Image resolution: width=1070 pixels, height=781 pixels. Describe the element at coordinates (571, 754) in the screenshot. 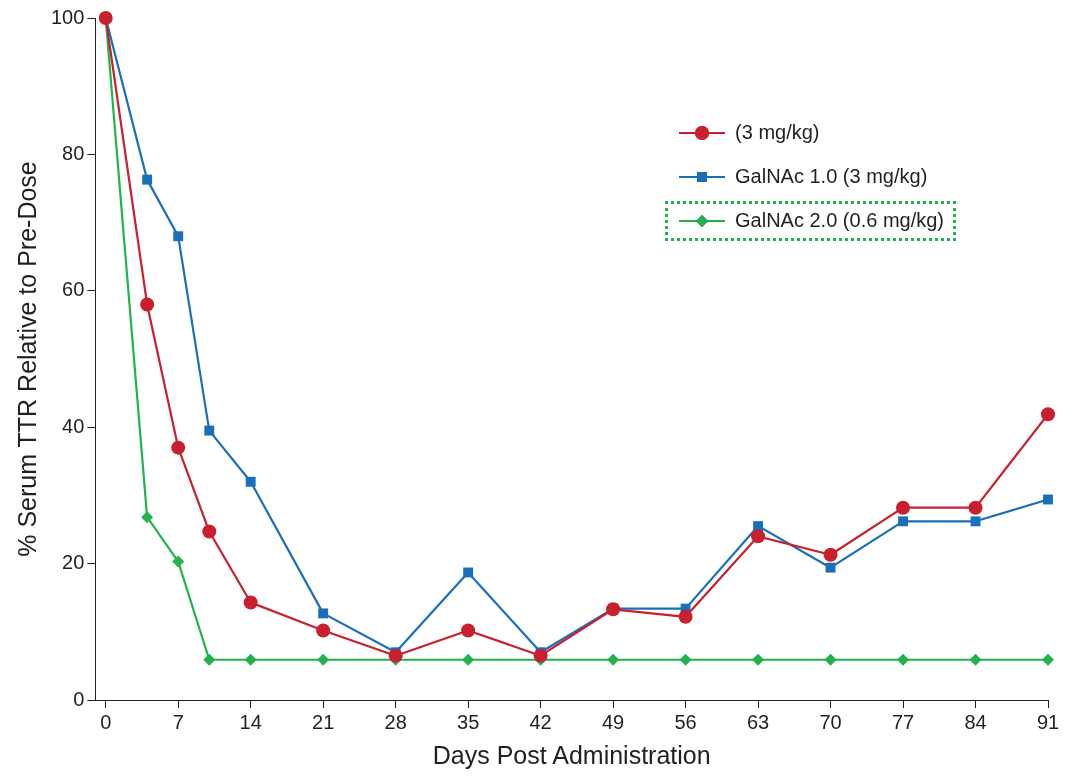

I see `x-axis-title: Days Post Administration` at that location.